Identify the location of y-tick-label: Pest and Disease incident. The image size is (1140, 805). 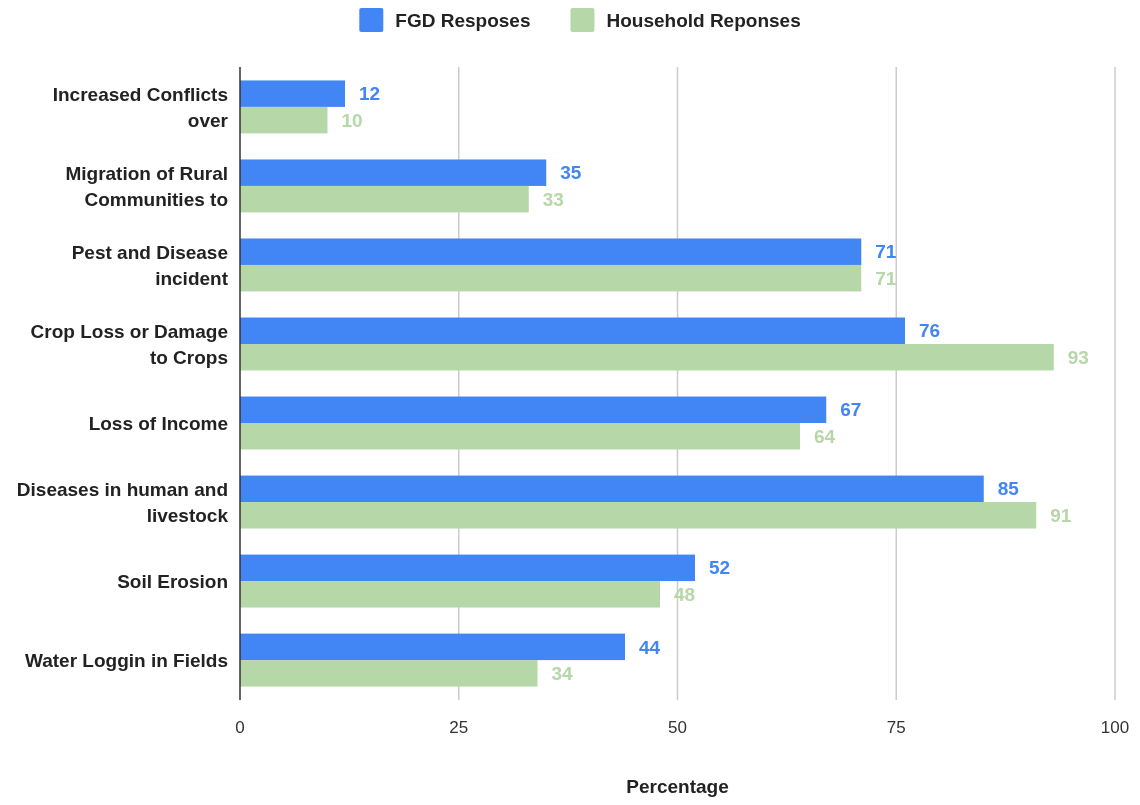
(150, 265).